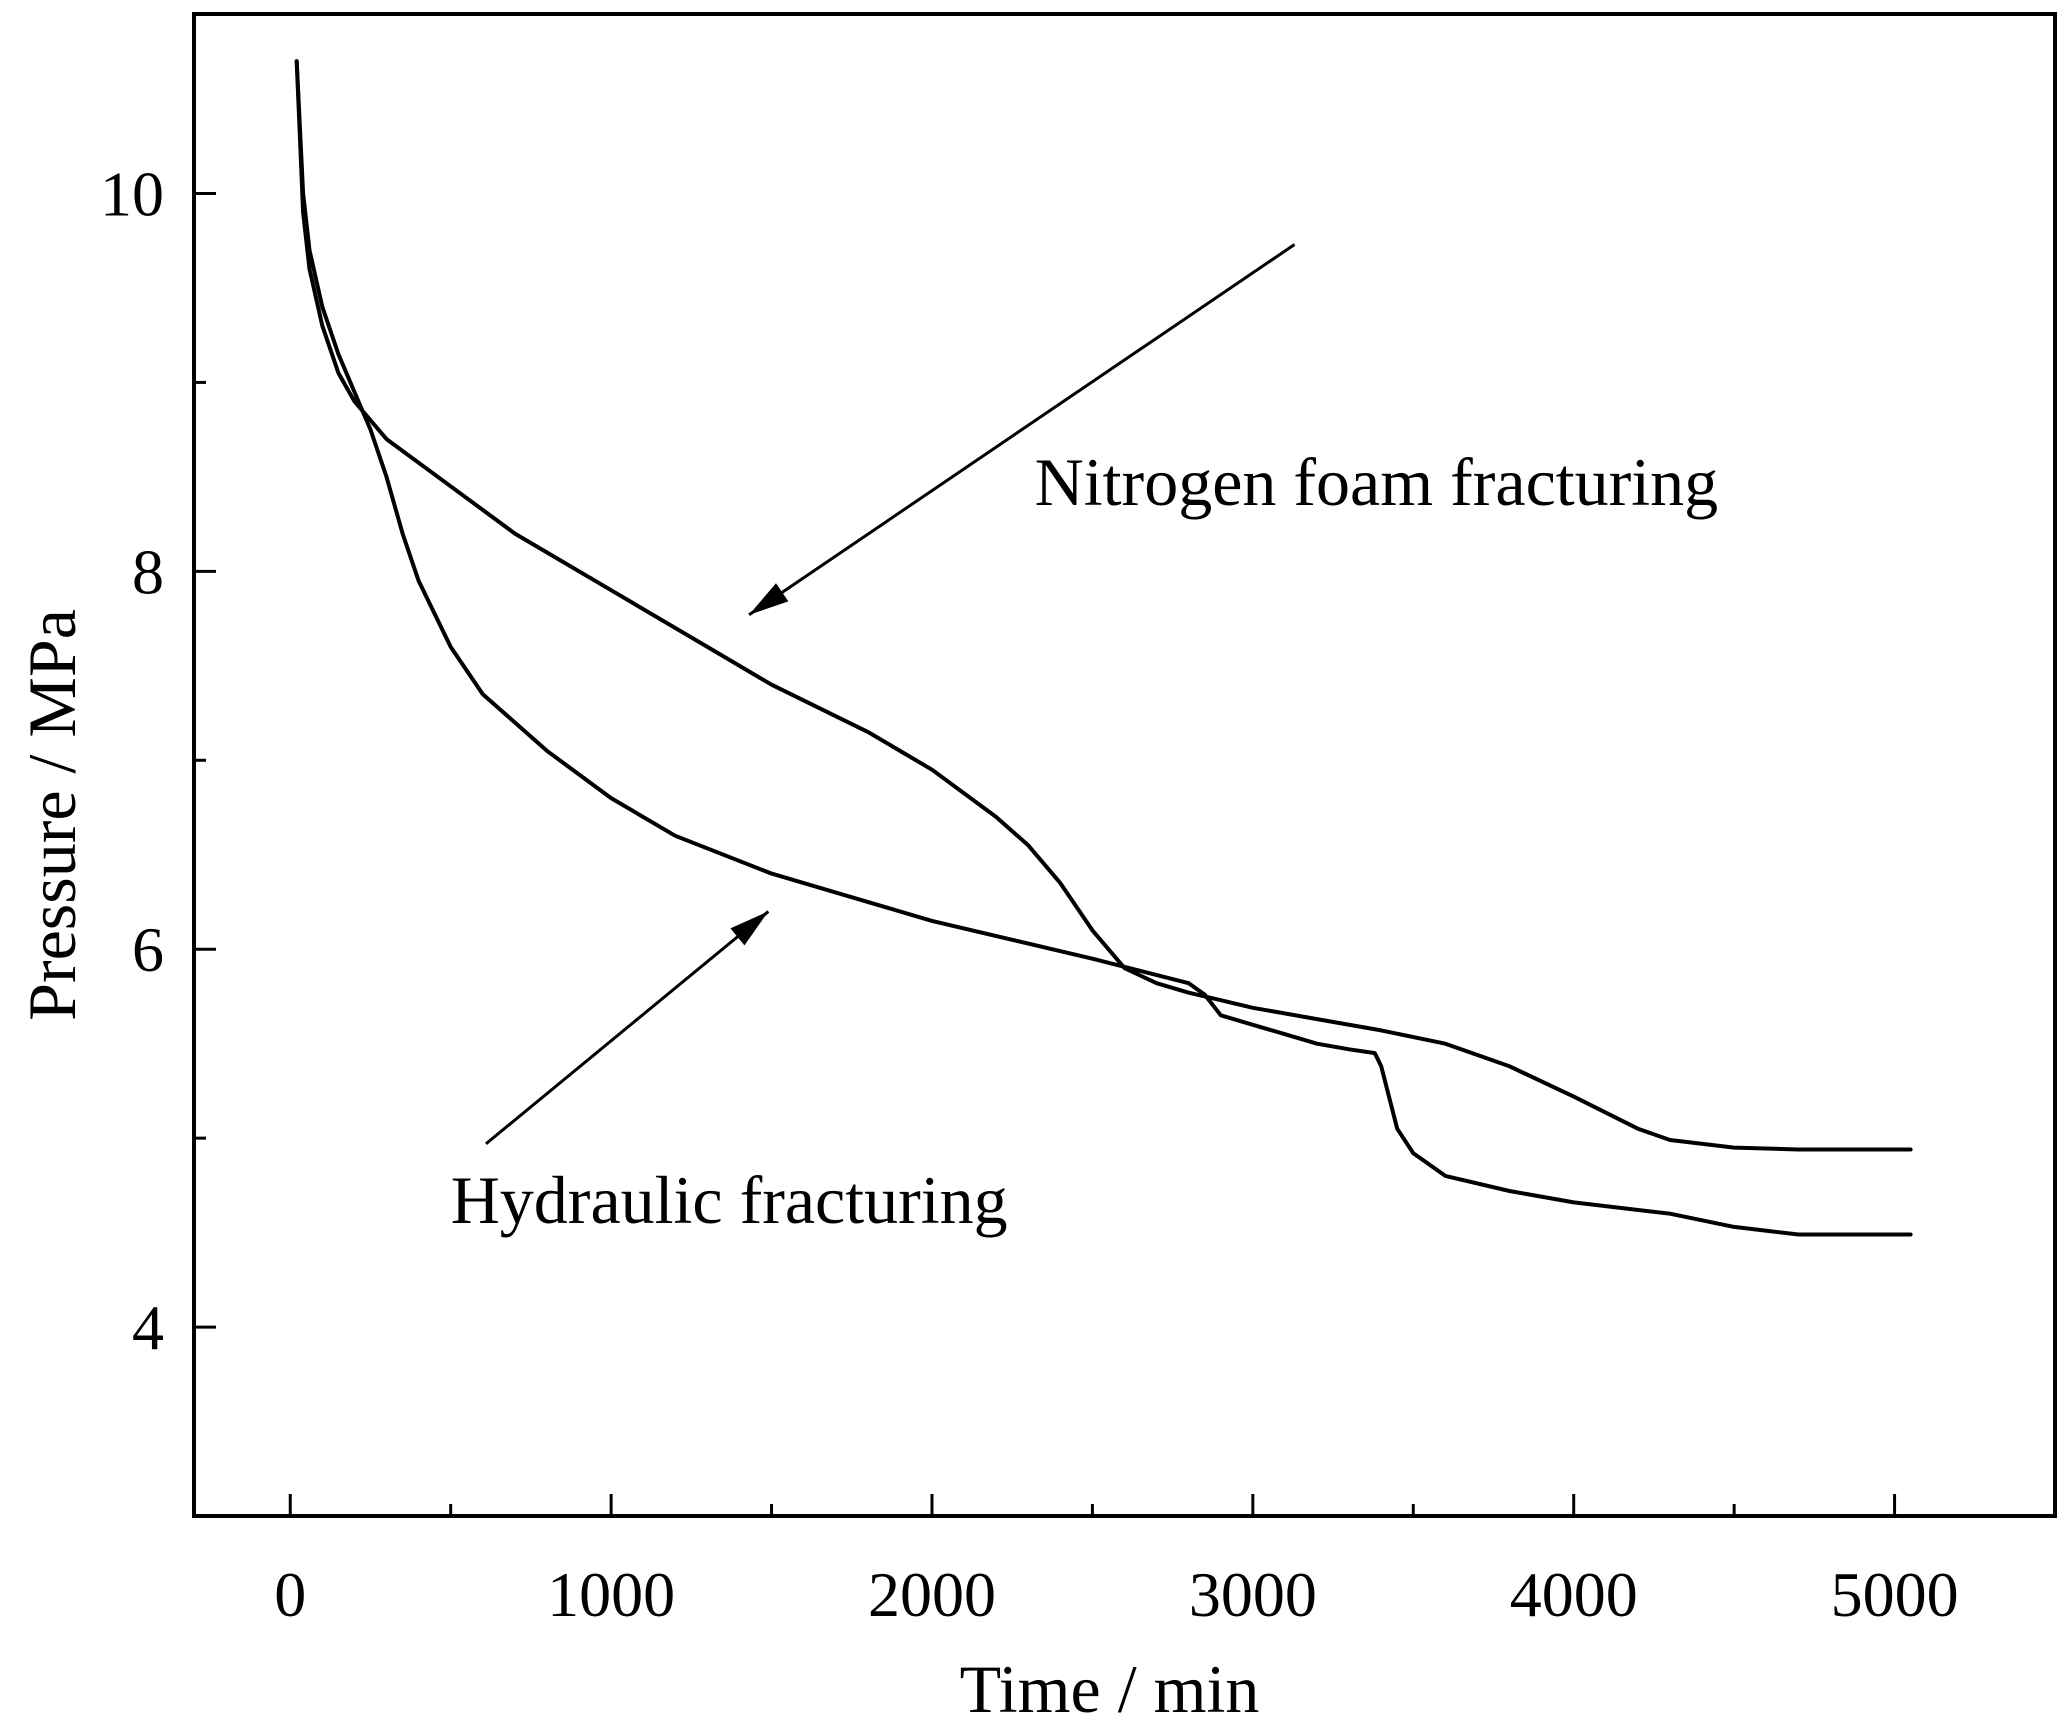 The height and width of the screenshot is (1726, 2067). What do you see at coordinates (932, 1594) in the screenshot?
I see `x-tick-label: 2000` at bounding box center [932, 1594].